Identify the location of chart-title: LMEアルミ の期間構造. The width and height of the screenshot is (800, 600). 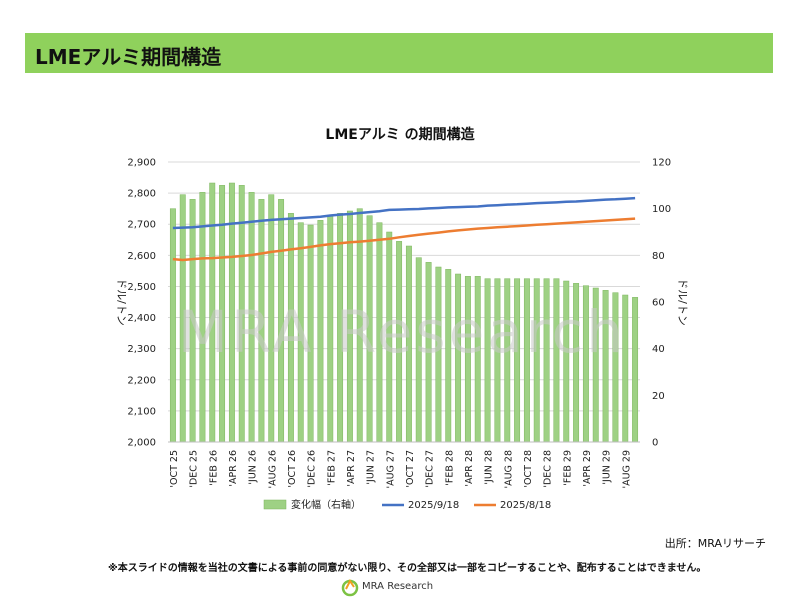
(399, 134).